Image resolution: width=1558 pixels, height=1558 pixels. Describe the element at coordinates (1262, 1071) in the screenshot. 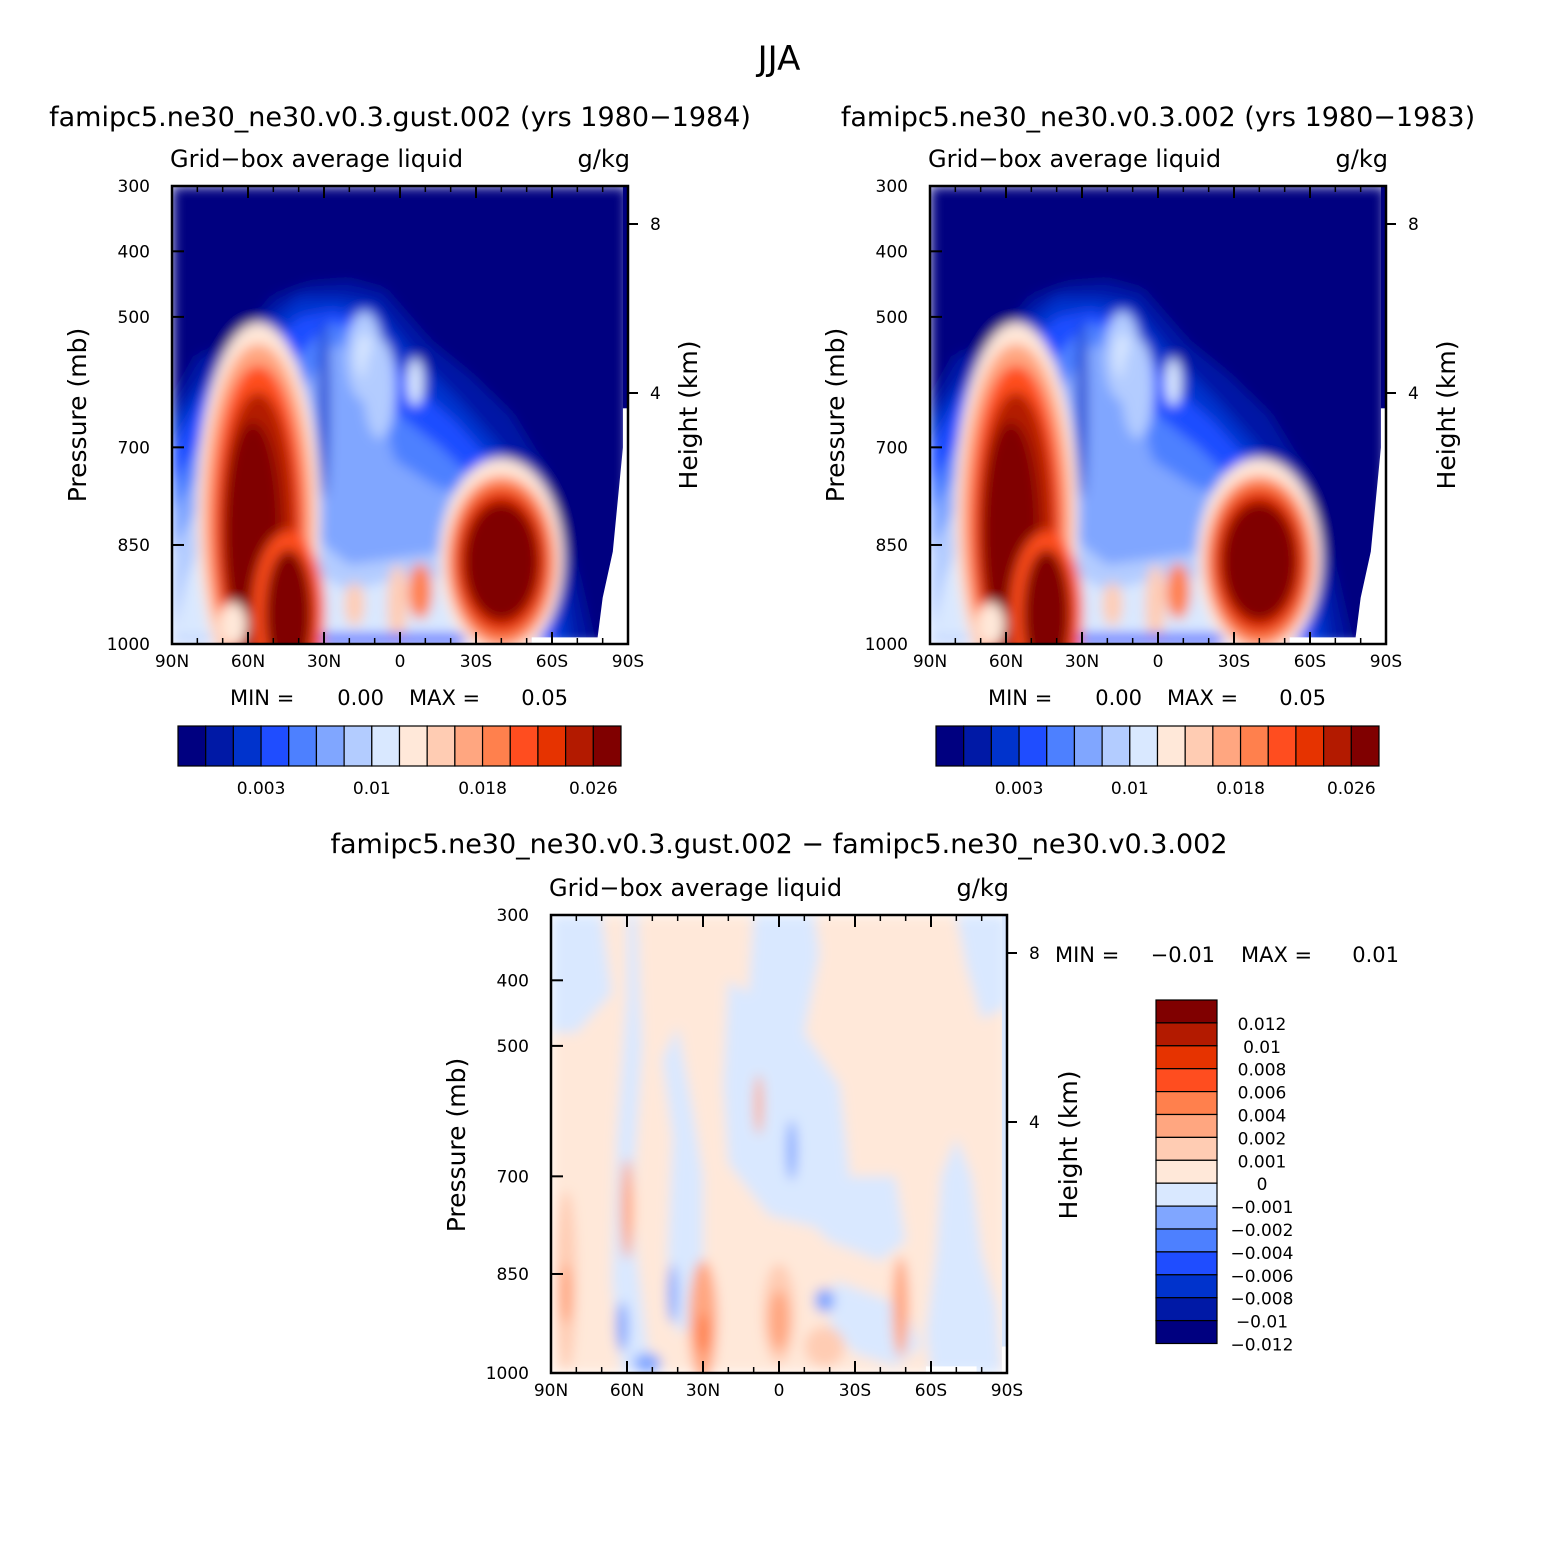

I see `colorbar-label: 0.008` at that location.